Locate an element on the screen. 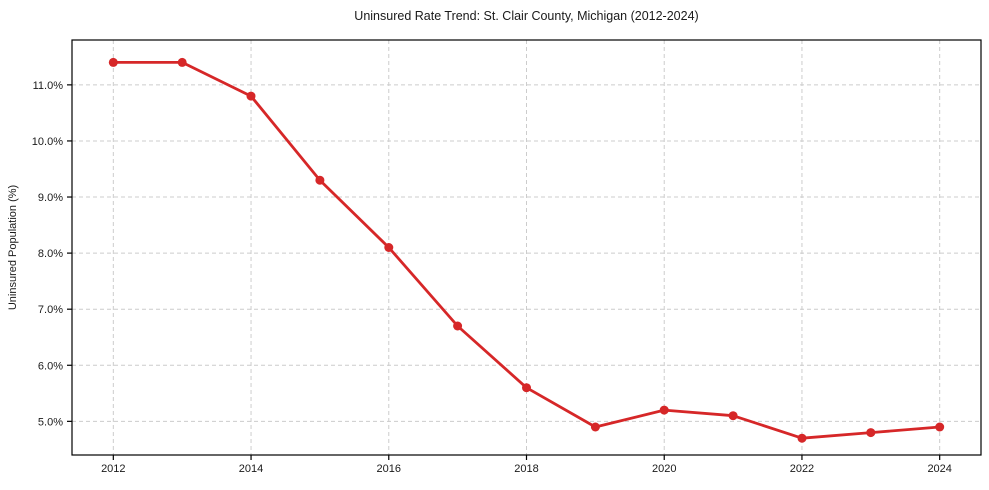 The height and width of the screenshot is (490, 989). y-tick-label: 8.0% is located at coordinates (50, 254).